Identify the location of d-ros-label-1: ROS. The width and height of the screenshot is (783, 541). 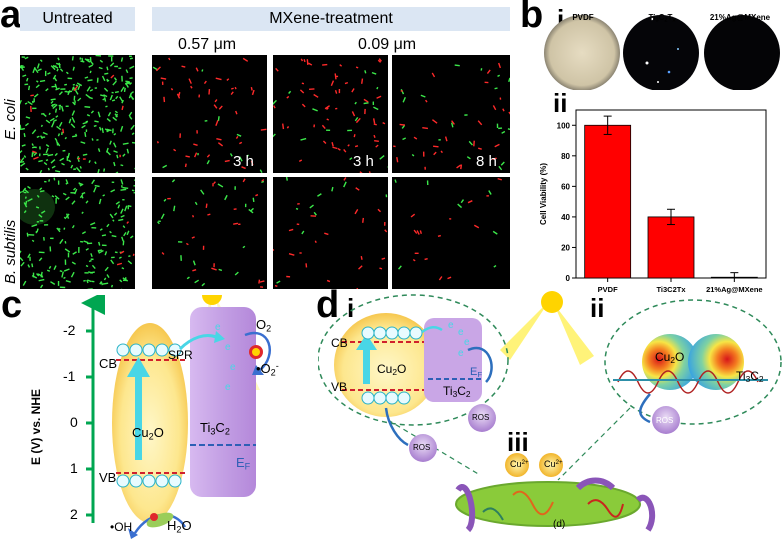
(481, 417).